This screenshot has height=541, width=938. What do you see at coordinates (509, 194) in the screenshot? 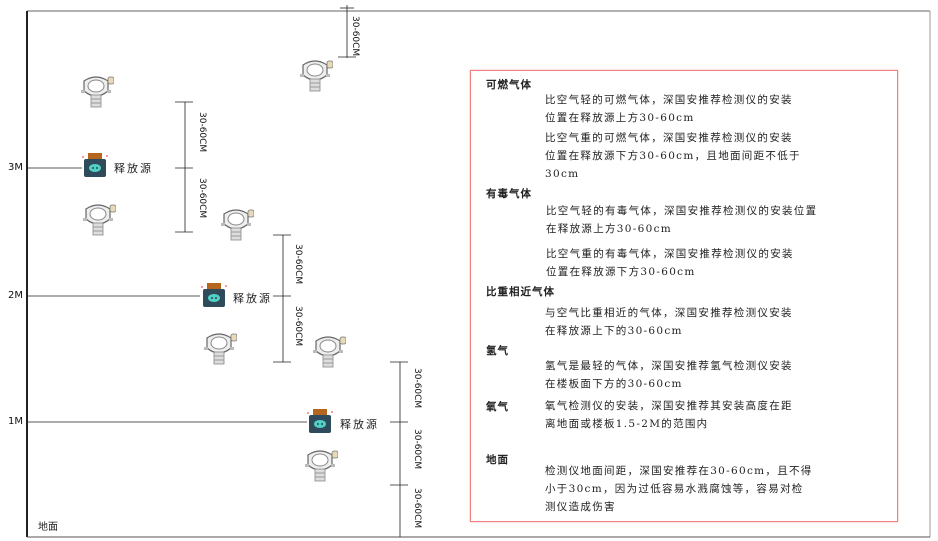
I see `heading-toxic: 有毒气体` at bounding box center [509, 194].